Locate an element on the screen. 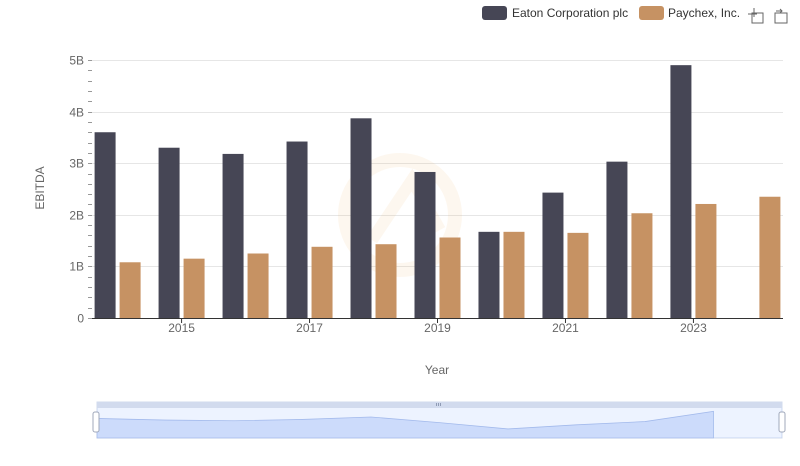 The height and width of the screenshot is (466, 800). legend: Eaton Corporation plc Paychex, Inc. is located at coordinates (611, 13).